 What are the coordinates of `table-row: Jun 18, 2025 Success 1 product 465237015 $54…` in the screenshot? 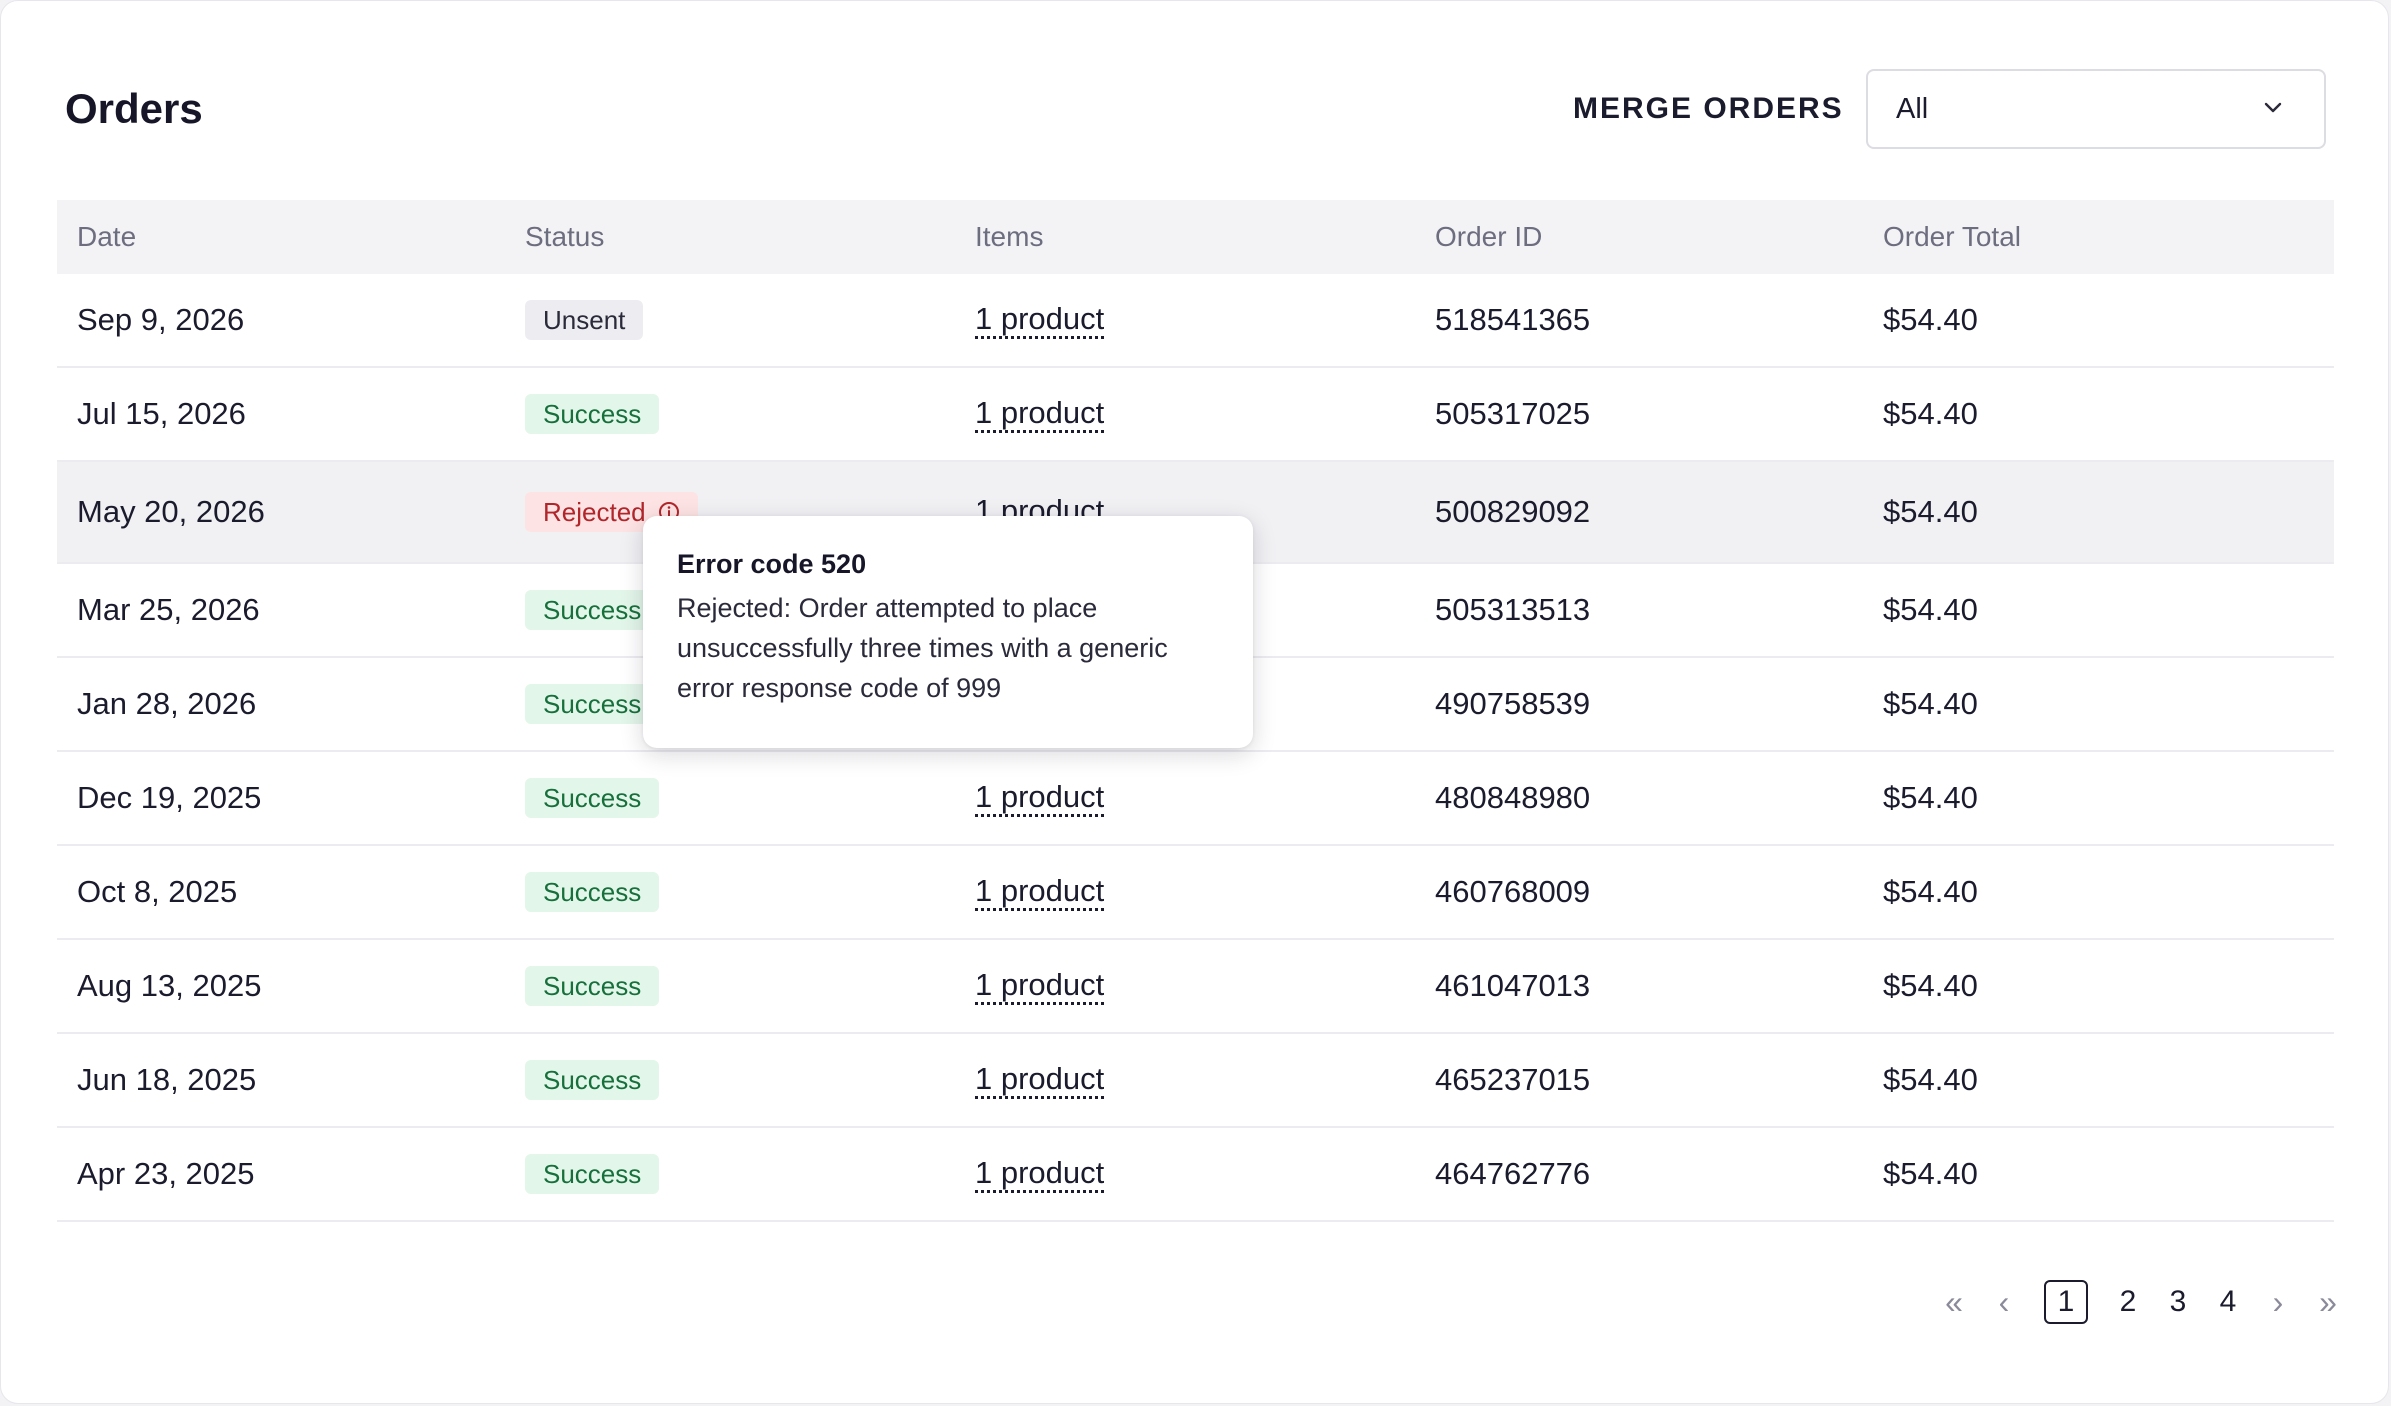 It's located at (1195, 1081).